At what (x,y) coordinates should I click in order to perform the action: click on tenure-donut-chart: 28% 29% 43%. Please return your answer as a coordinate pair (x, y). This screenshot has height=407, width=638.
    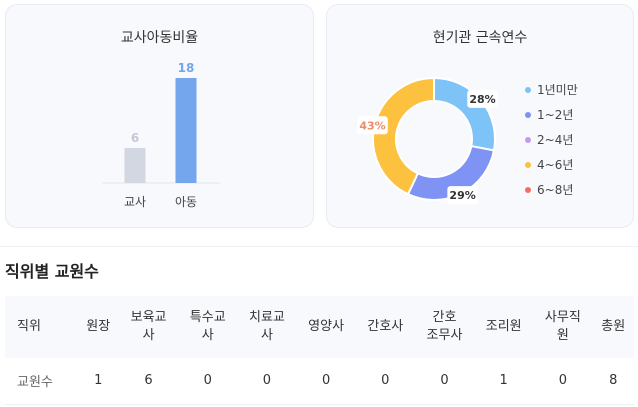
    Looking at the image, I should click on (427, 140).